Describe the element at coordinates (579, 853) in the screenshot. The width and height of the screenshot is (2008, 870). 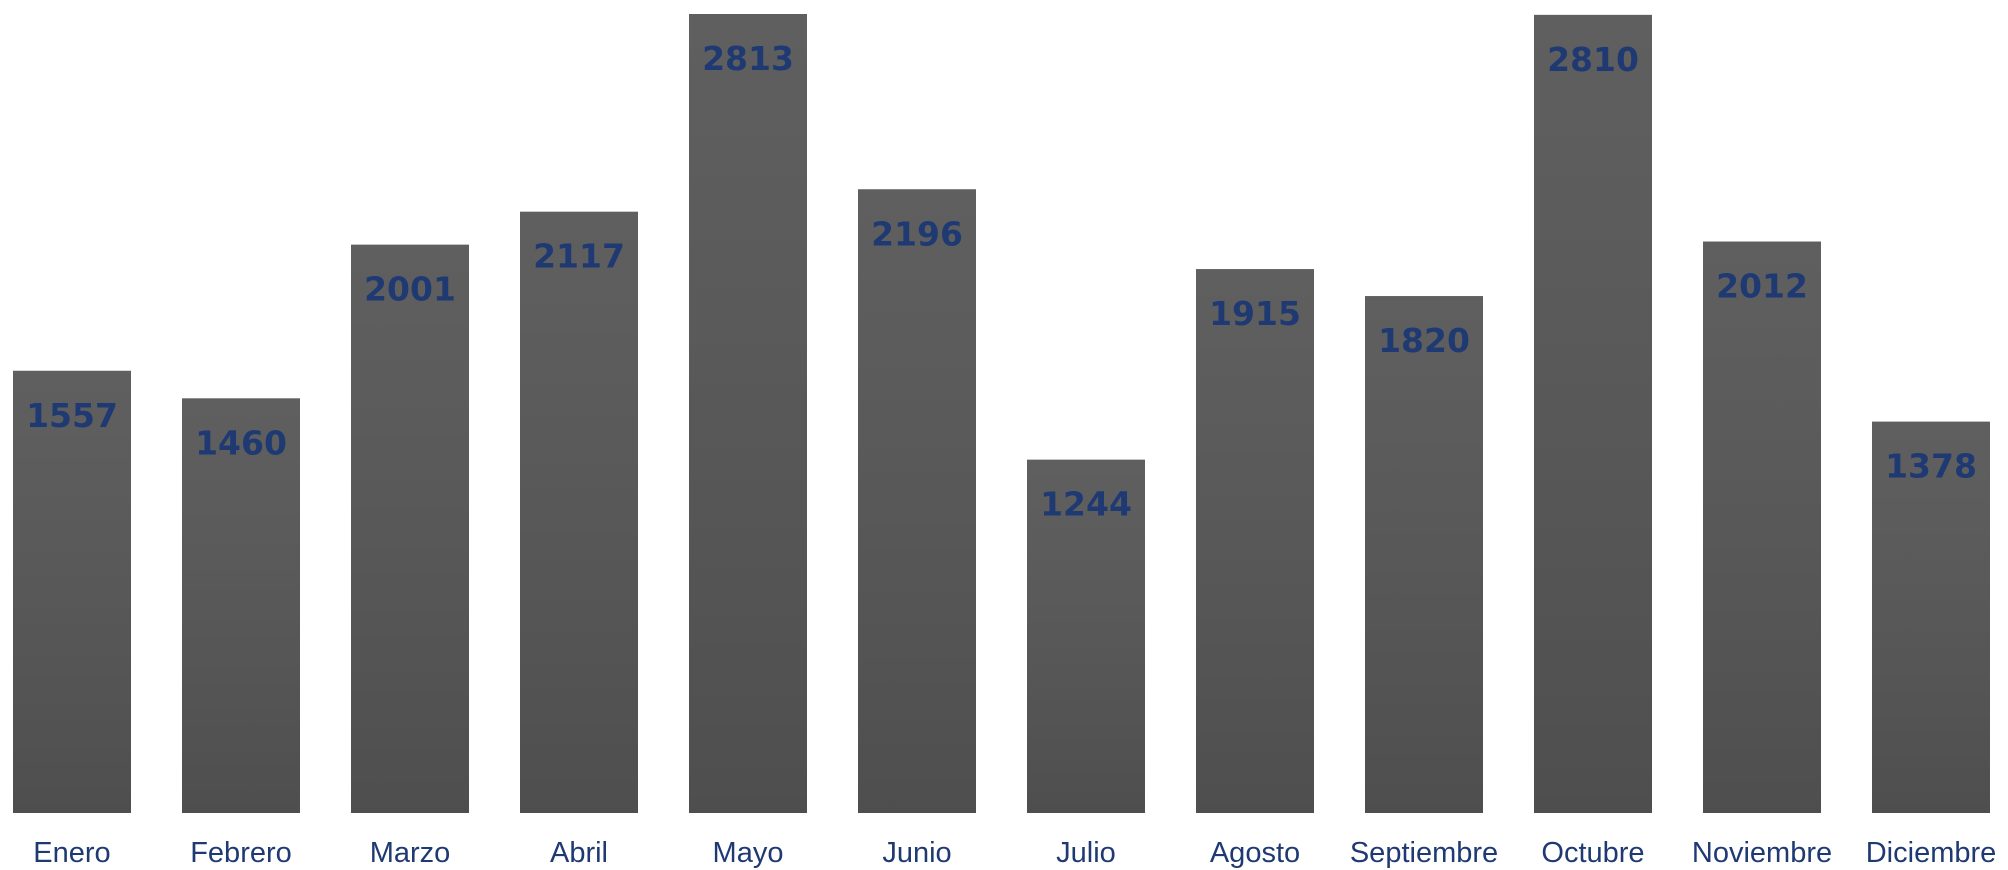
I see `x-tick-label: Abril` at that location.